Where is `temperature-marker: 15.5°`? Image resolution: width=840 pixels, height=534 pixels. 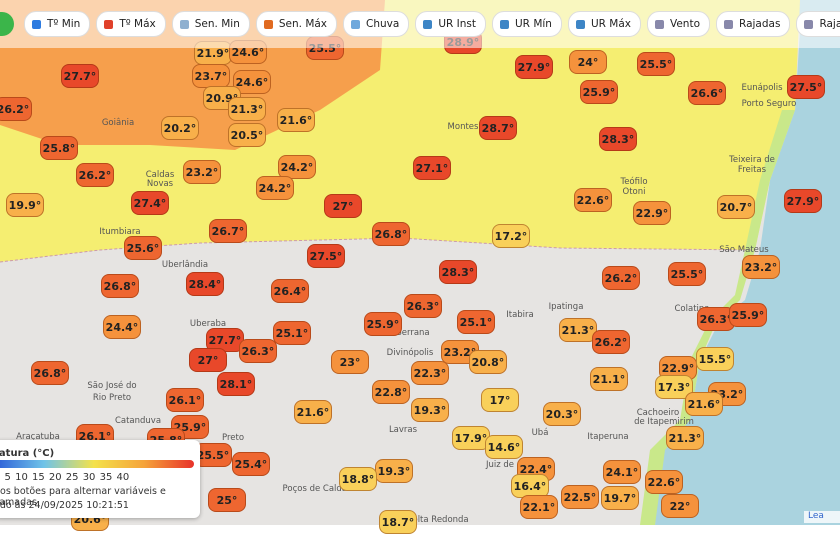
temperature-marker: 15.5° is located at coordinates (715, 359).